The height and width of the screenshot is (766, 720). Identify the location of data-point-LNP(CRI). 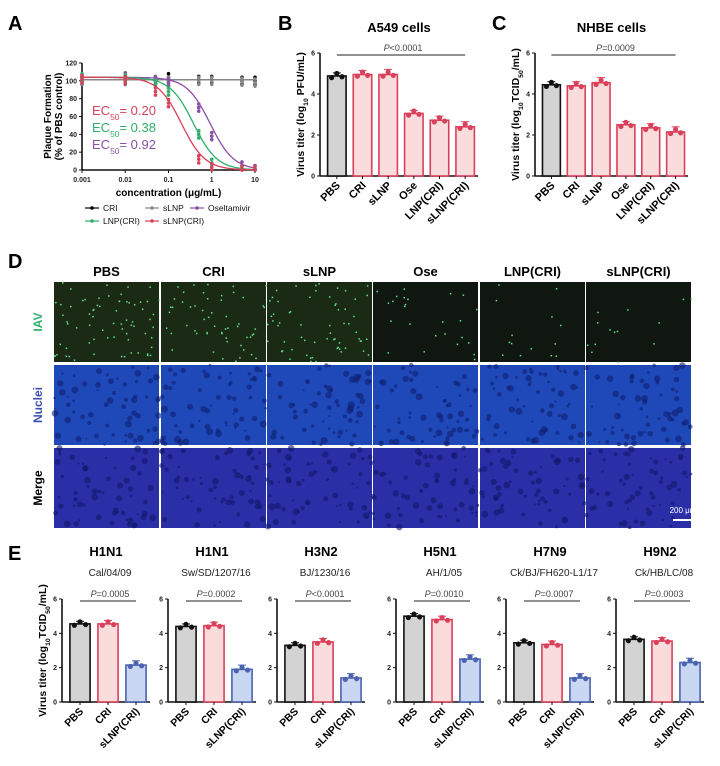
(168, 95).